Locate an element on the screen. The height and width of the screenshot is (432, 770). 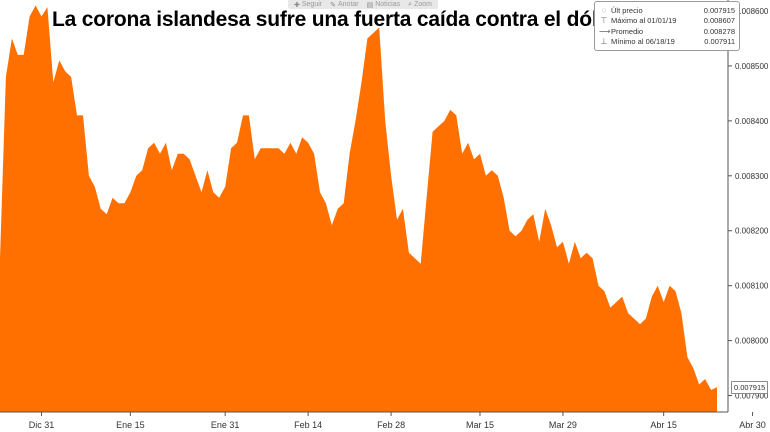
legend-label: Últ precio is located at coordinates (627, 10).